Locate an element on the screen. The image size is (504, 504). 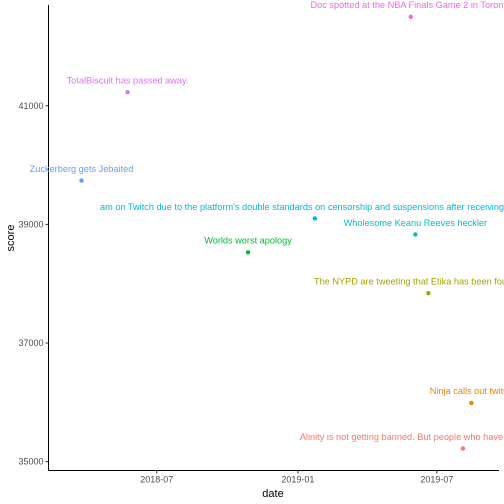
x-tick-label: 2018-07 is located at coordinates (156, 480).